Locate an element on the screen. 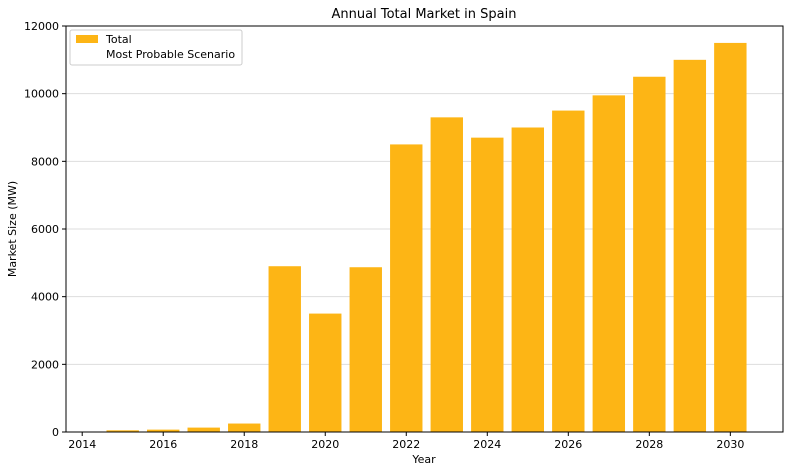 The width and height of the screenshot is (792, 472). bar-2017 is located at coordinates (203, 429).